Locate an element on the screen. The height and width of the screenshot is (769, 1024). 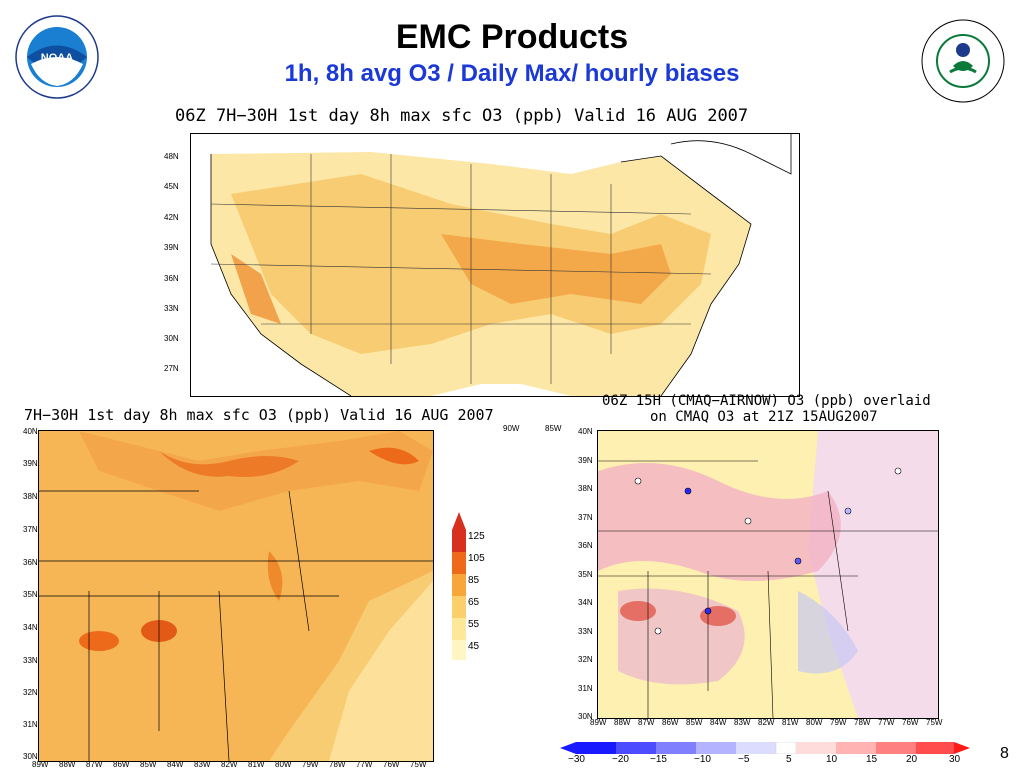
right-lon-label: 81W is located at coordinates (790, 722).